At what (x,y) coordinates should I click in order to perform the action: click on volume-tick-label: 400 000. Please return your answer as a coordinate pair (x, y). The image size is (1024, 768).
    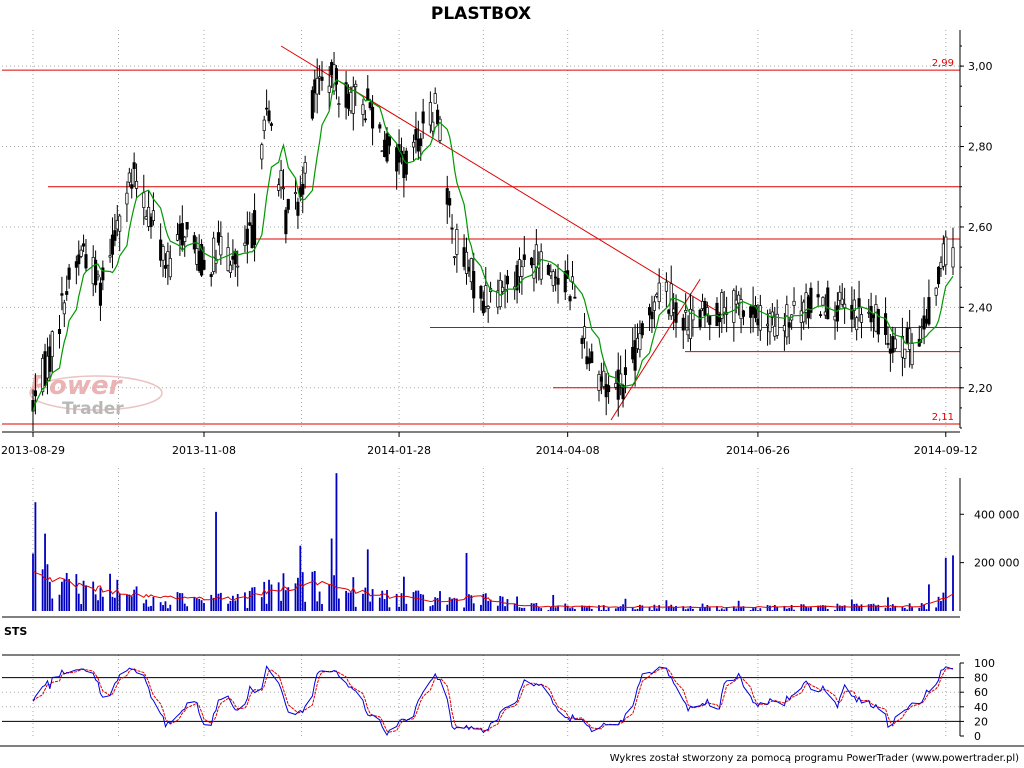
    Looking at the image, I should click on (997, 514).